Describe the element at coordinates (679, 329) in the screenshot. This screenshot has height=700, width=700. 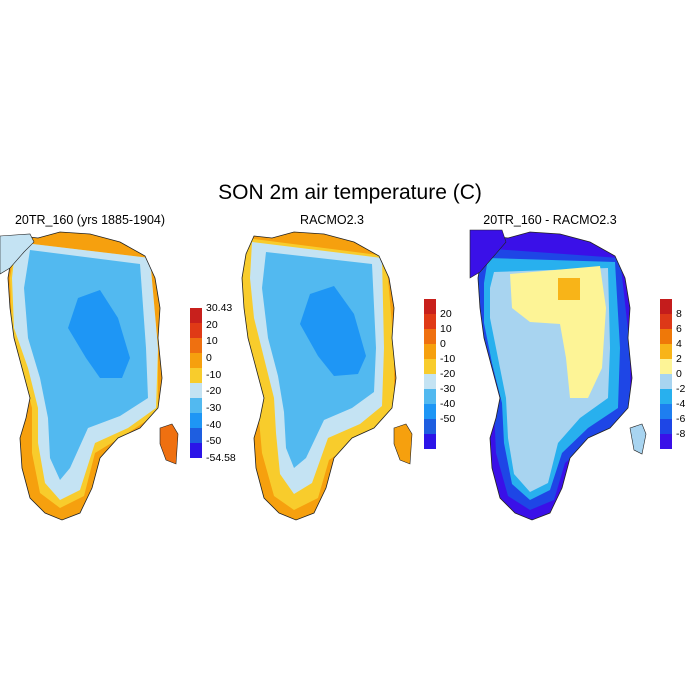
I see `colorbar-label: 6` at that location.